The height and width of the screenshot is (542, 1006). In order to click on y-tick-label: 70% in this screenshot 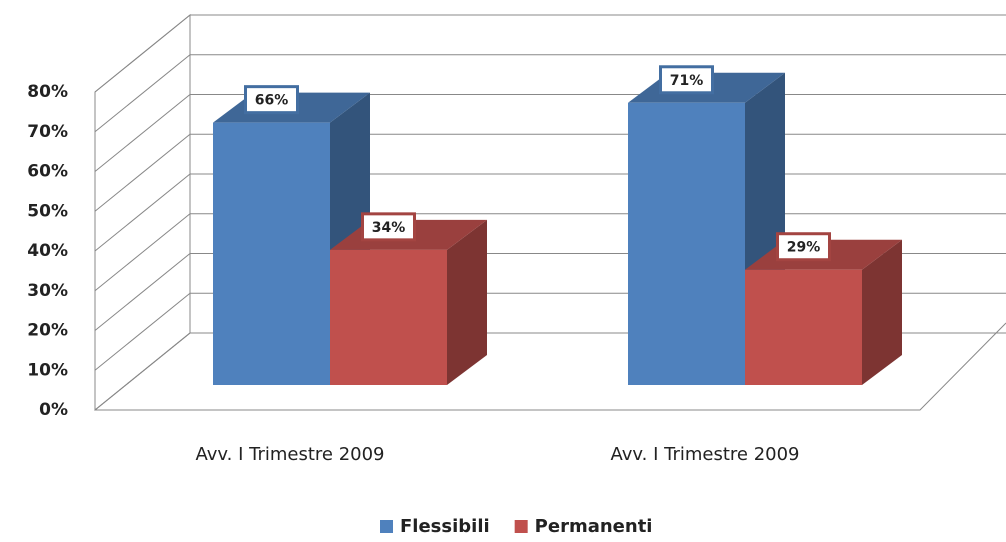, I will do `click(47, 132)`.